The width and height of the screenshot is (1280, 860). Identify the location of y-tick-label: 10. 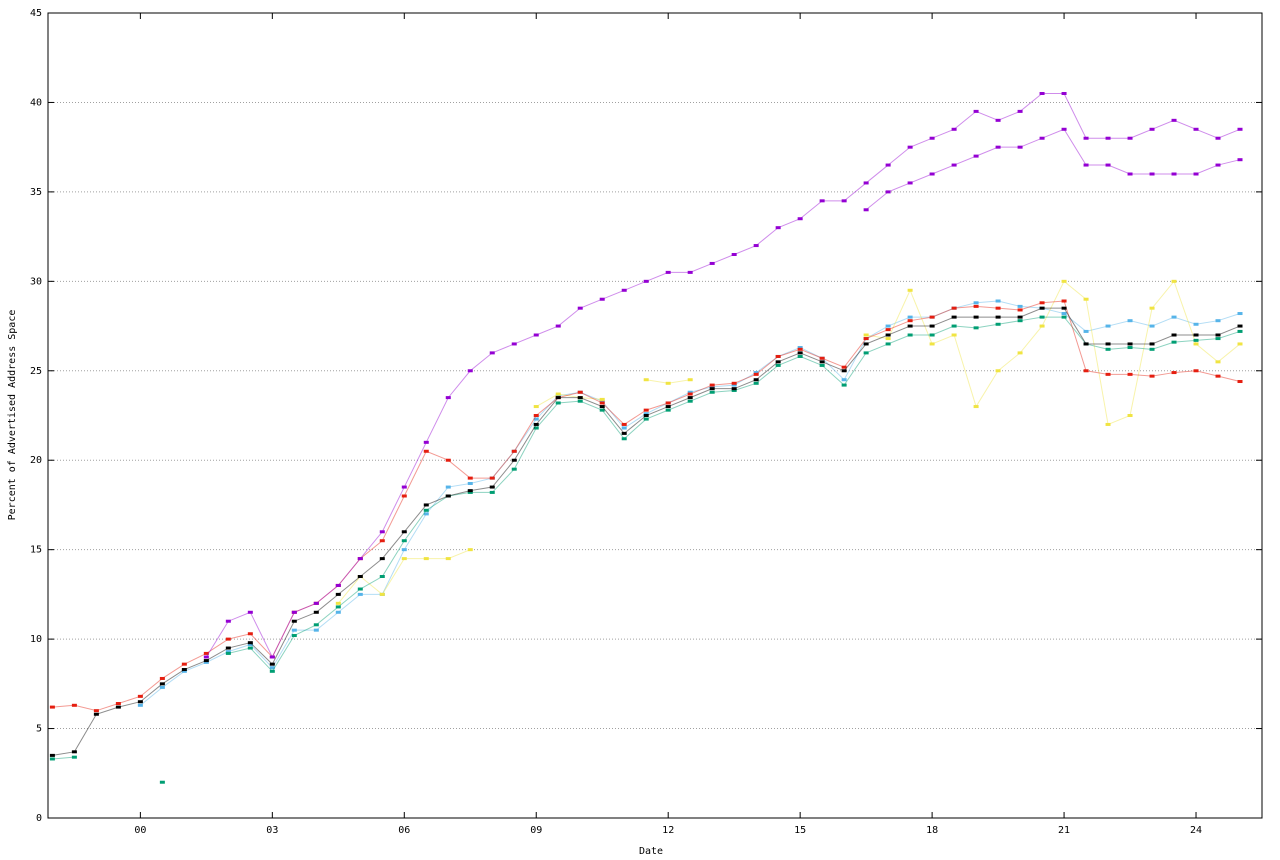
(36, 639).